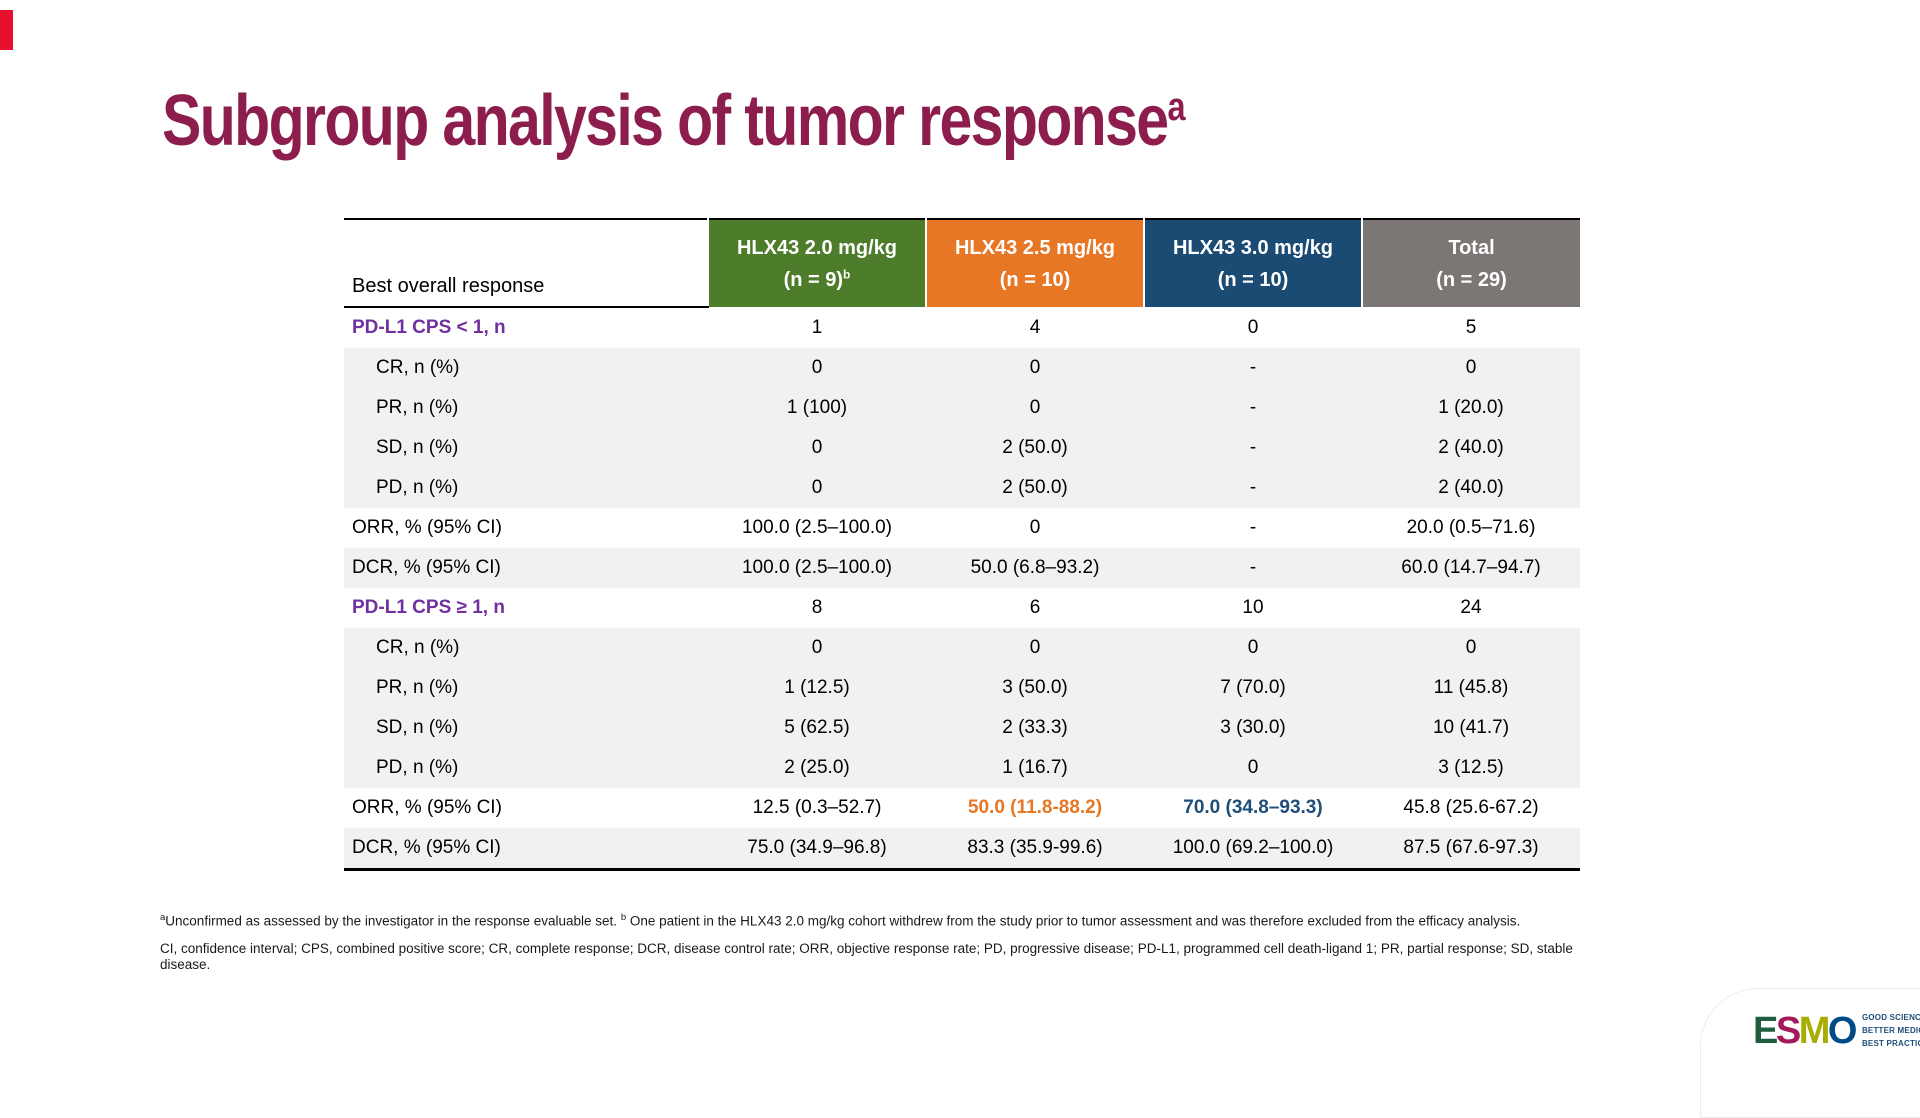 This screenshot has width=1920, height=1118. Describe the element at coordinates (1035, 567) in the screenshot. I see `cell: 50.0 (6.8–93.2)` at that location.